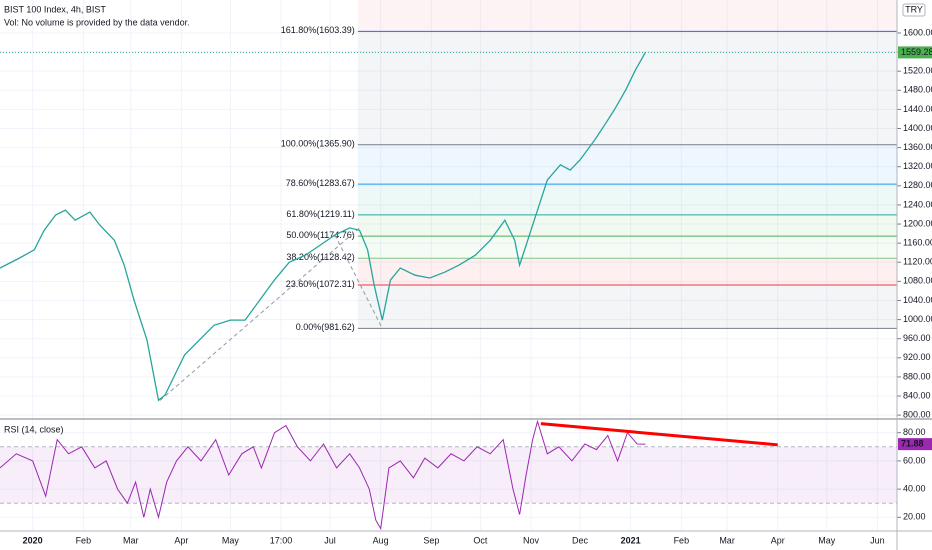  What do you see at coordinates (631, 540) in the screenshot?
I see `x-tick-label: 2021` at bounding box center [631, 540].